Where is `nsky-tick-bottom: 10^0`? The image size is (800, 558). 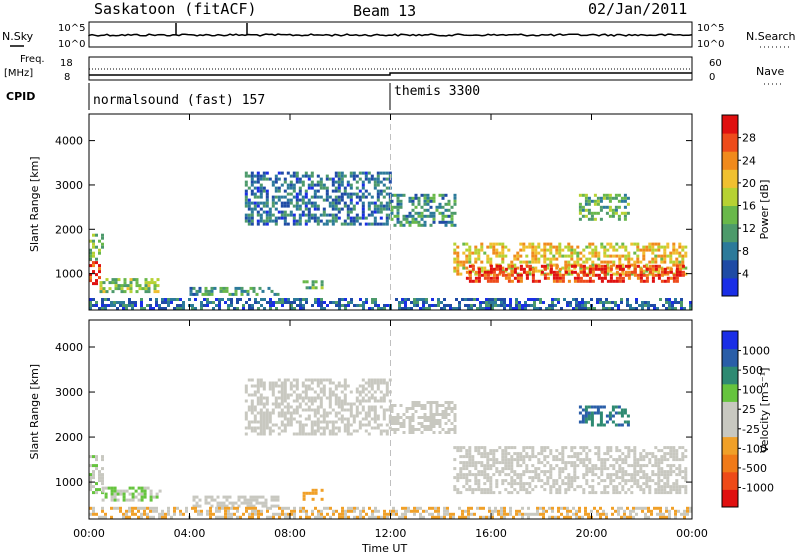
nsky-tick-bottom: 10^0 is located at coordinates (71, 44).